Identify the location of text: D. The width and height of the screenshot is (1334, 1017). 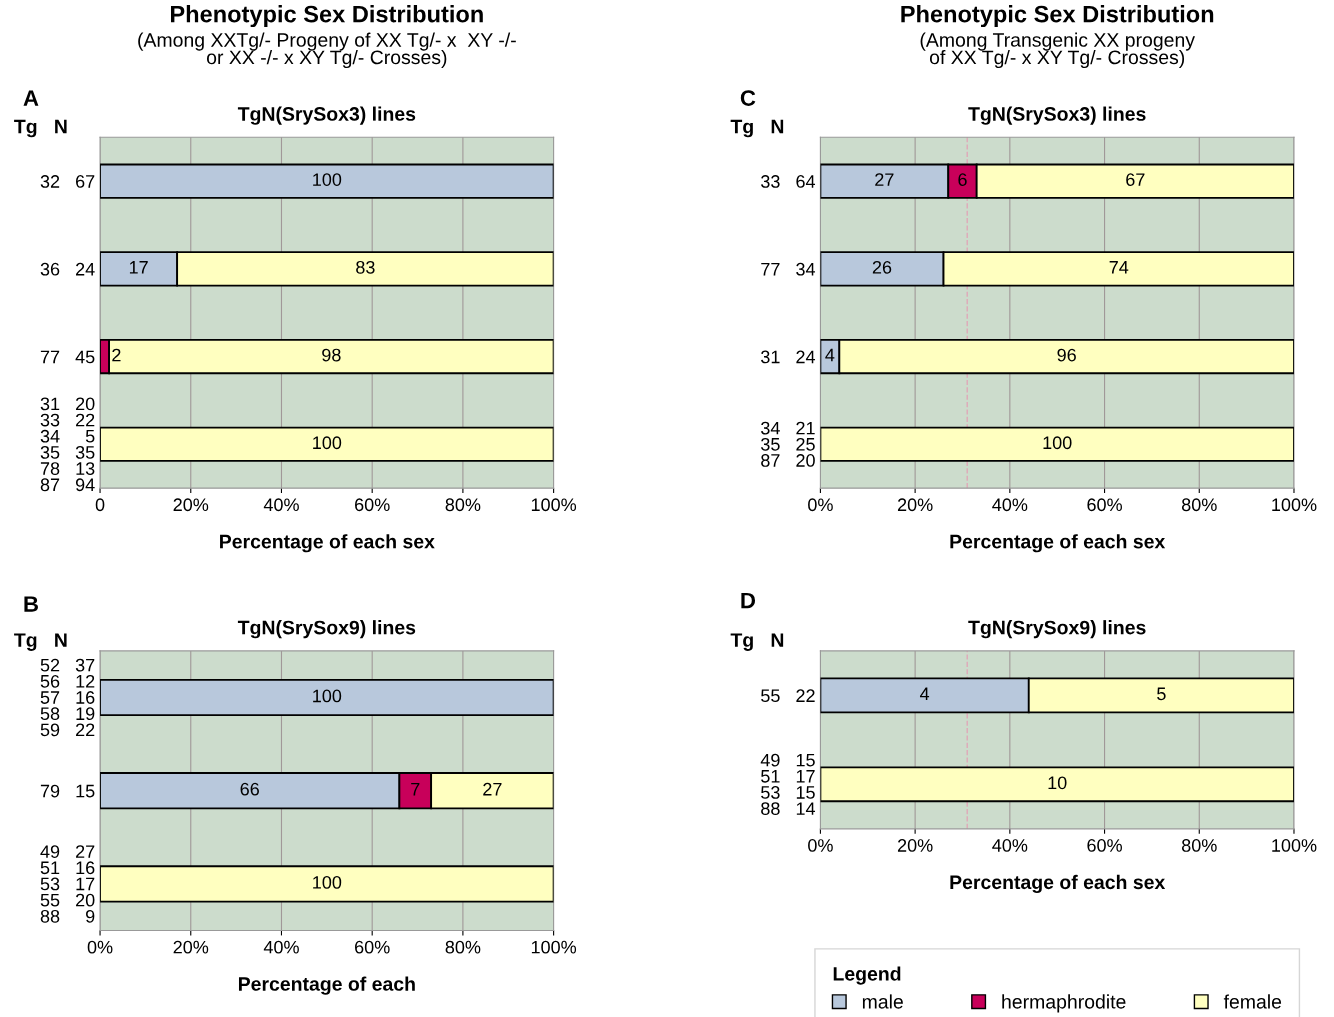
(748, 600).